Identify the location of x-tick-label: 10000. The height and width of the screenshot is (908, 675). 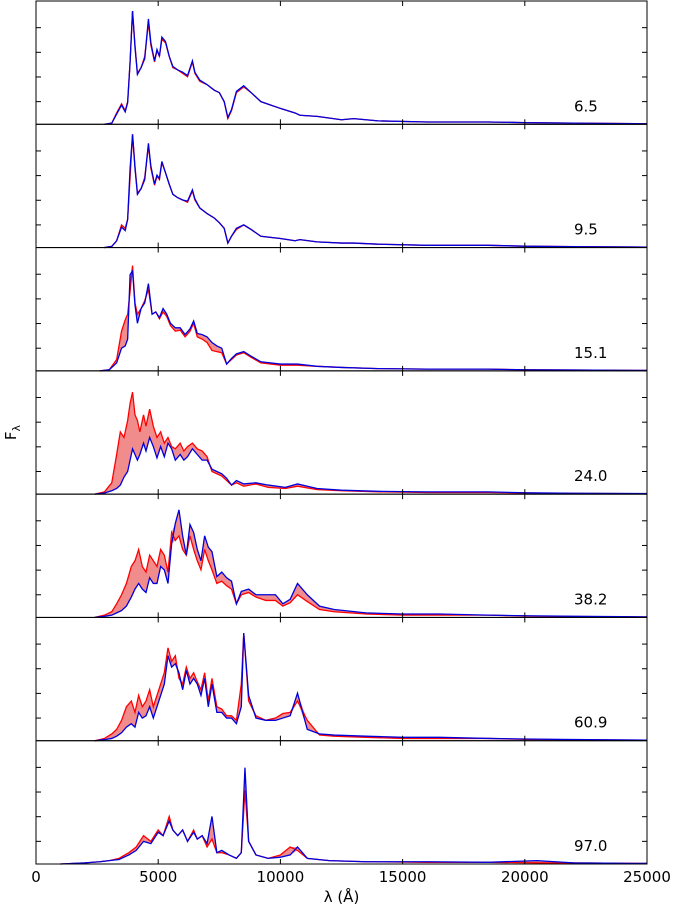
(281, 877).